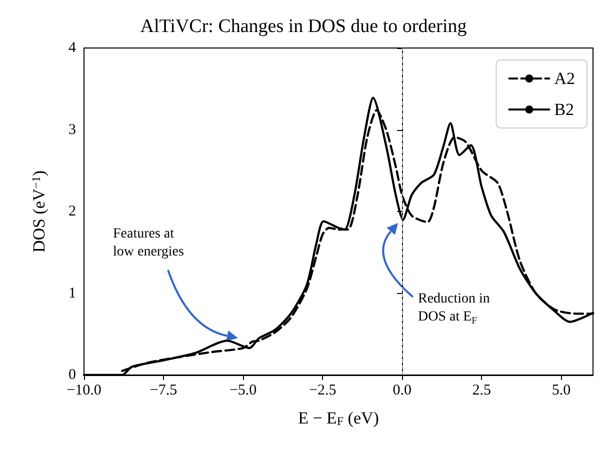  I want to click on legend-label: B2, so click(564, 109).